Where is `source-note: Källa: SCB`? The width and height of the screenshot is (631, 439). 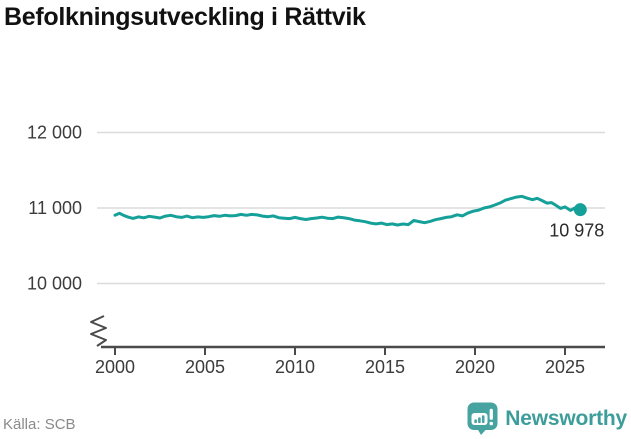
source-note: Källa: SCB is located at coordinates (39, 424).